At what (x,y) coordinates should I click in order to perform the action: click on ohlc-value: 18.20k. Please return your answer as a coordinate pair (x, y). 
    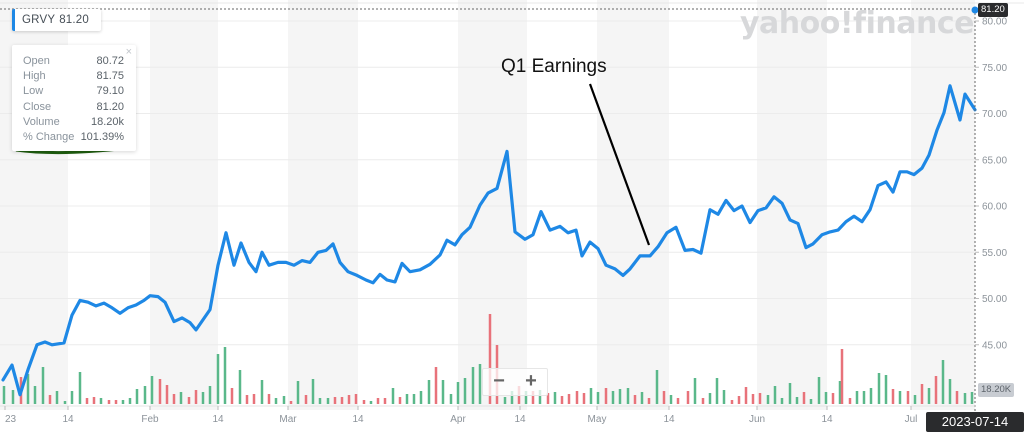
    Looking at the image, I should click on (107, 122).